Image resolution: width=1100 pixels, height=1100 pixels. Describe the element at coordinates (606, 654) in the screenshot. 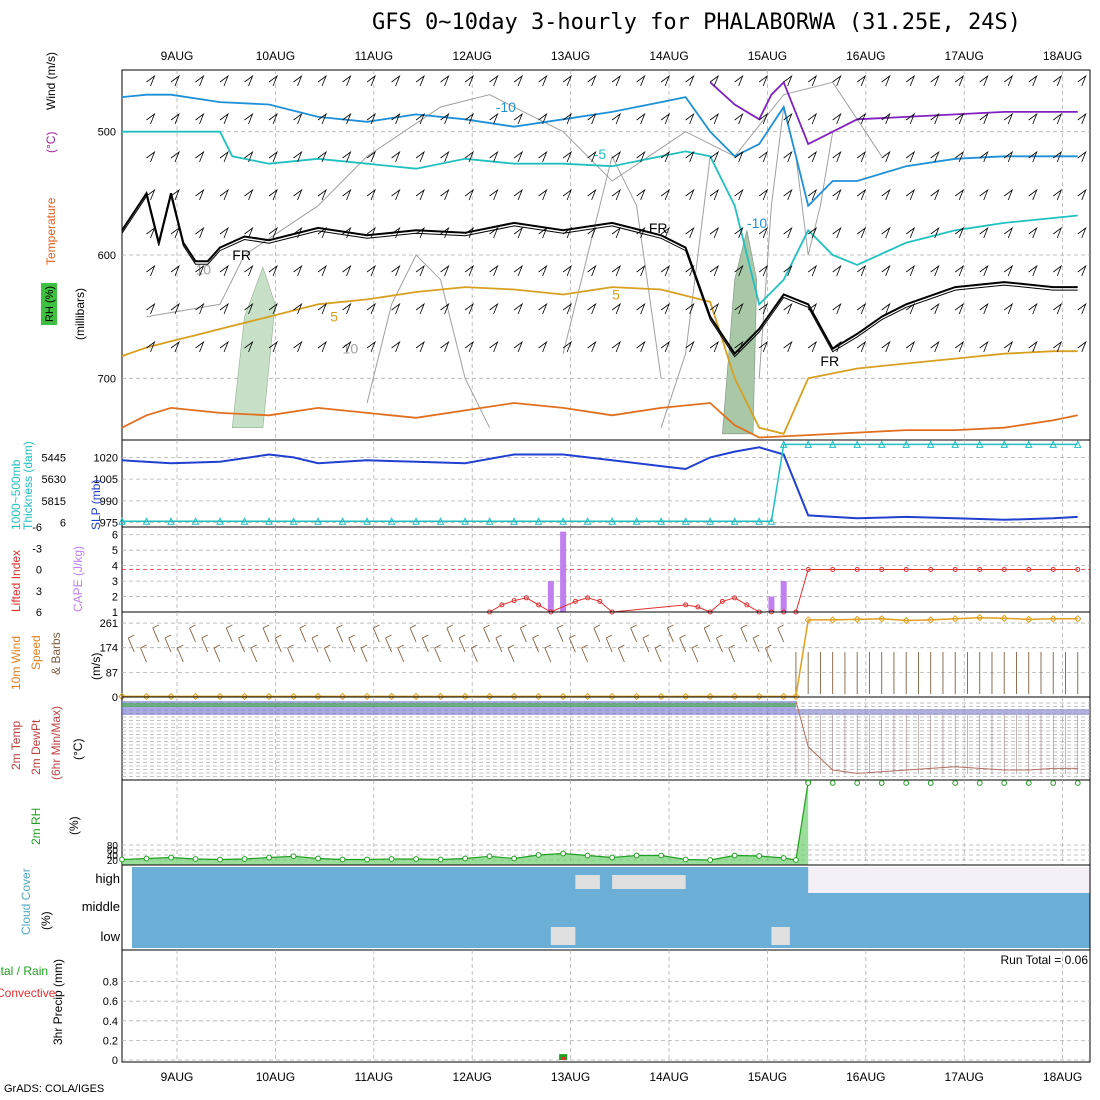

I see `wind-panel-frame` at that location.